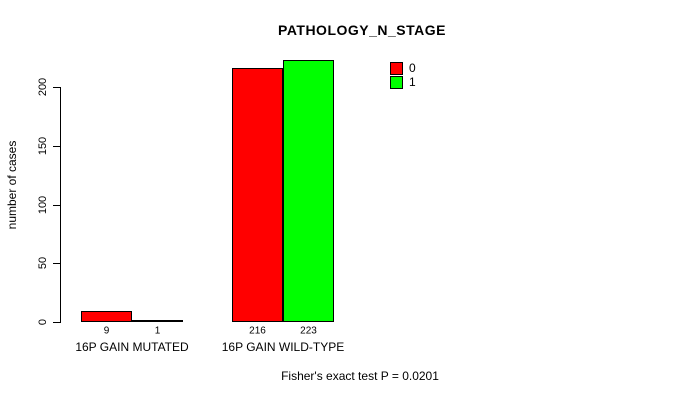 The image size is (690, 400). What do you see at coordinates (157, 331) in the screenshot?
I see `bar-value-label: 1` at bounding box center [157, 331].